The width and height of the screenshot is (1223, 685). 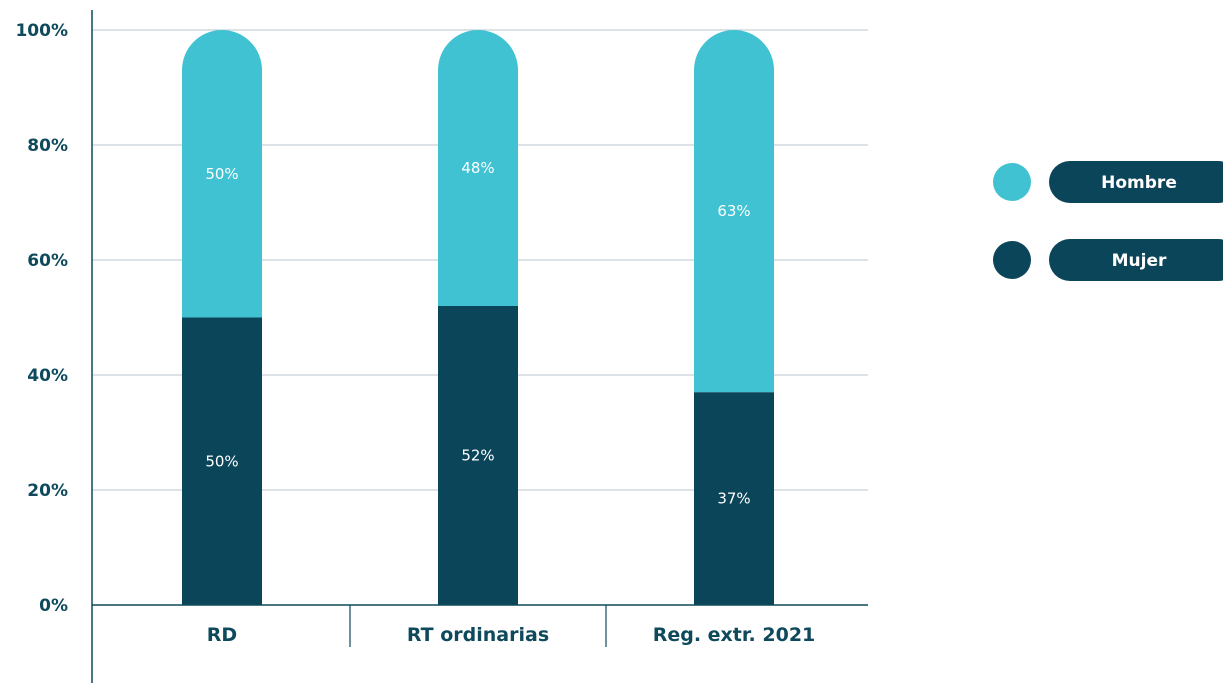 What do you see at coordinates (1108, 221) in the screenshot?
I see `legend: Hombre Mujer` at bounding box center [1108, 221].